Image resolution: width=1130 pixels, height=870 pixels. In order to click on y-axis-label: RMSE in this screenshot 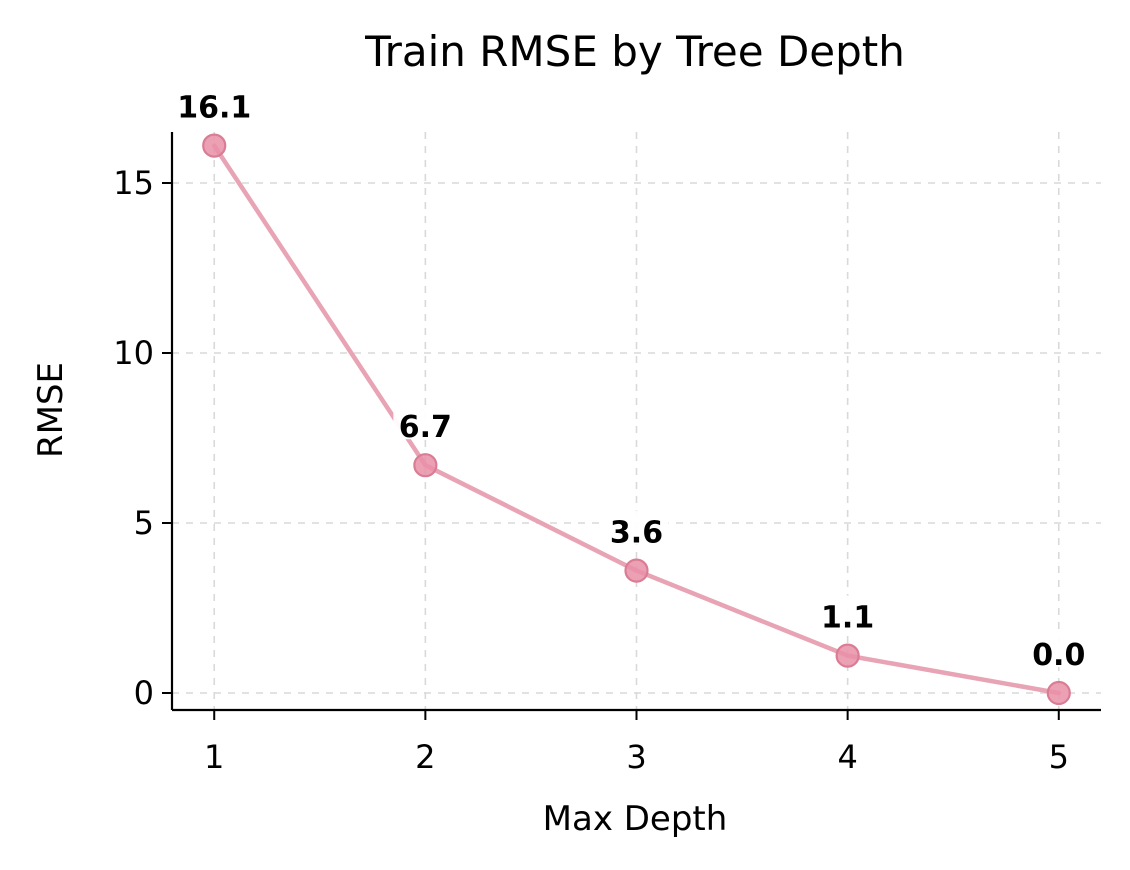, I will do `click(51, 410)`.